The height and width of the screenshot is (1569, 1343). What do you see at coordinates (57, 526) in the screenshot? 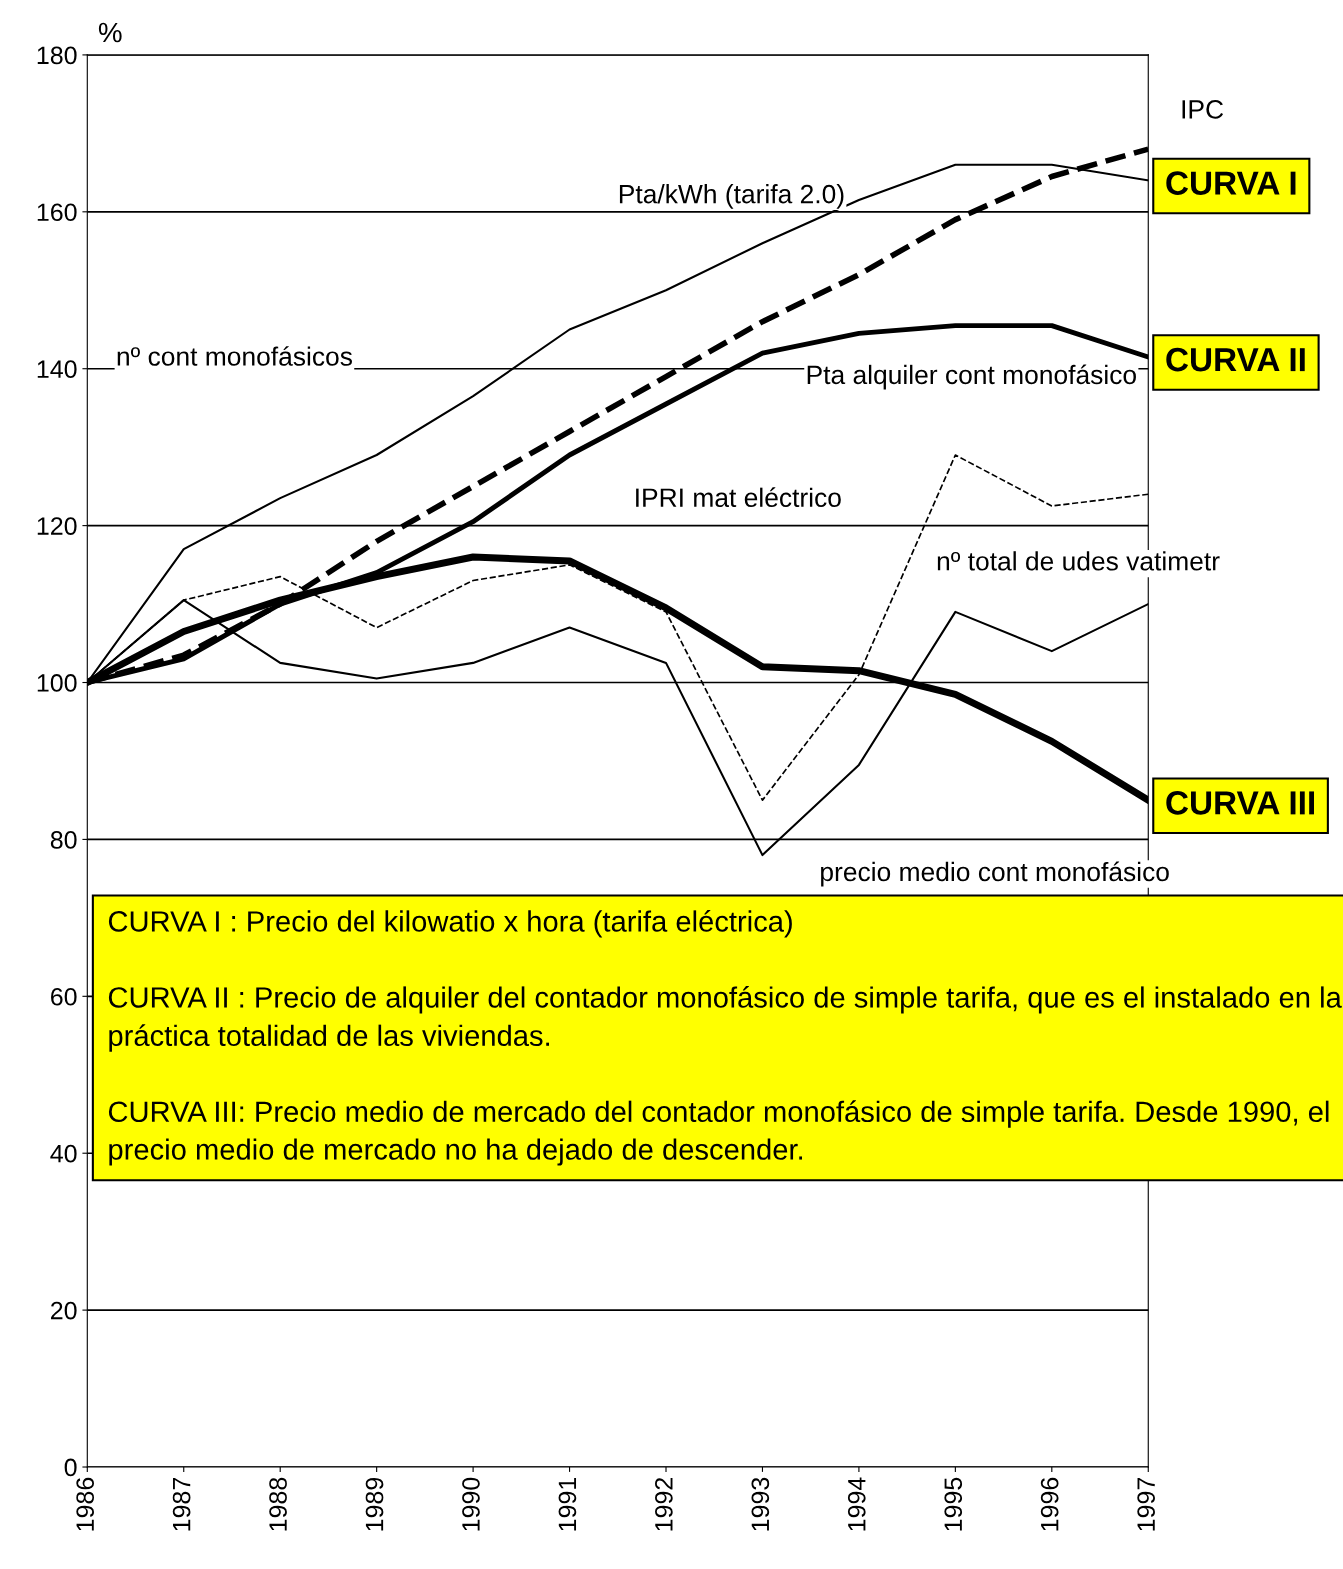
I see `y-tick-label: 120` at bounding box center [57, 526].